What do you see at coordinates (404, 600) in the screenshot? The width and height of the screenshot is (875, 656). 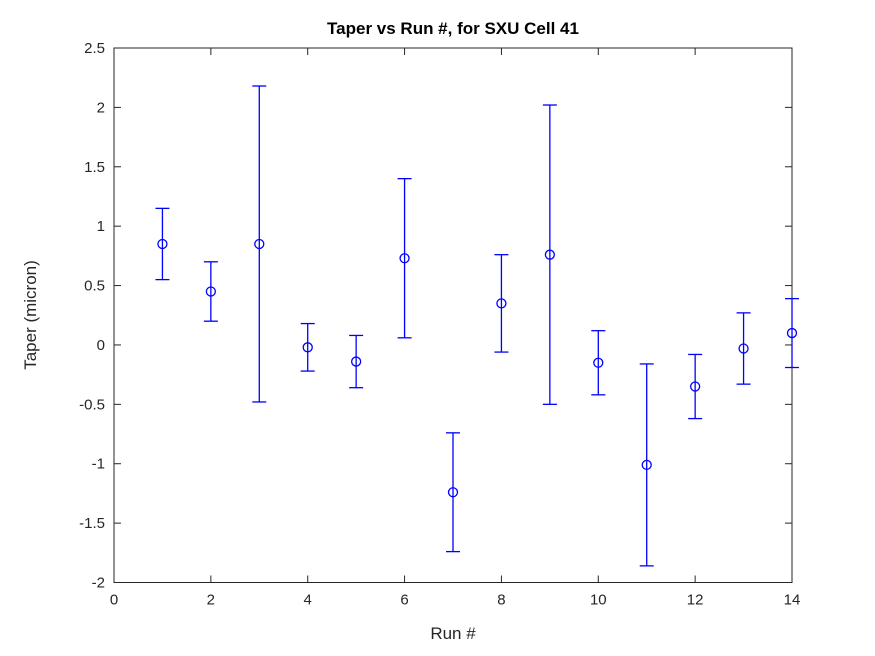 I see `x-tick-label: 6` at bounding box center [404, 600].